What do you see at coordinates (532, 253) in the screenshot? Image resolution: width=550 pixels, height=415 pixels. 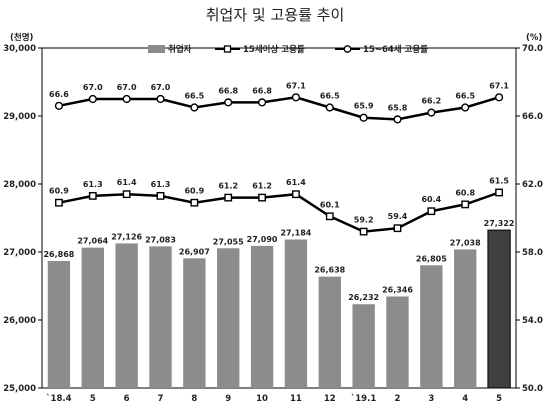 I see `right-tick-label: 58.0` at bounding box center [532, 253].